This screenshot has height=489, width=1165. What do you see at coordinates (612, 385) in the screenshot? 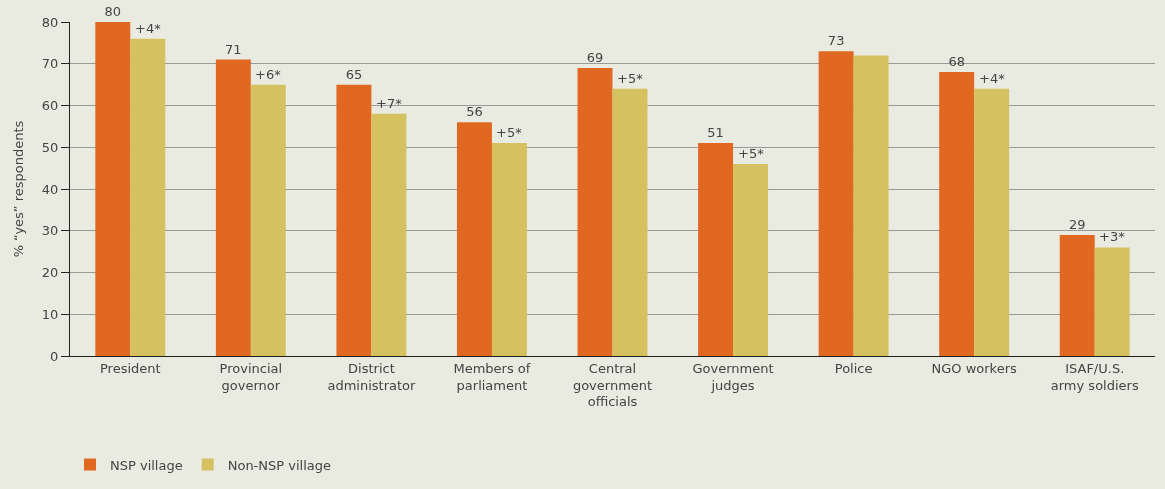
I see `x-tick-label: Central government officials` at bounding box center [612, 385].